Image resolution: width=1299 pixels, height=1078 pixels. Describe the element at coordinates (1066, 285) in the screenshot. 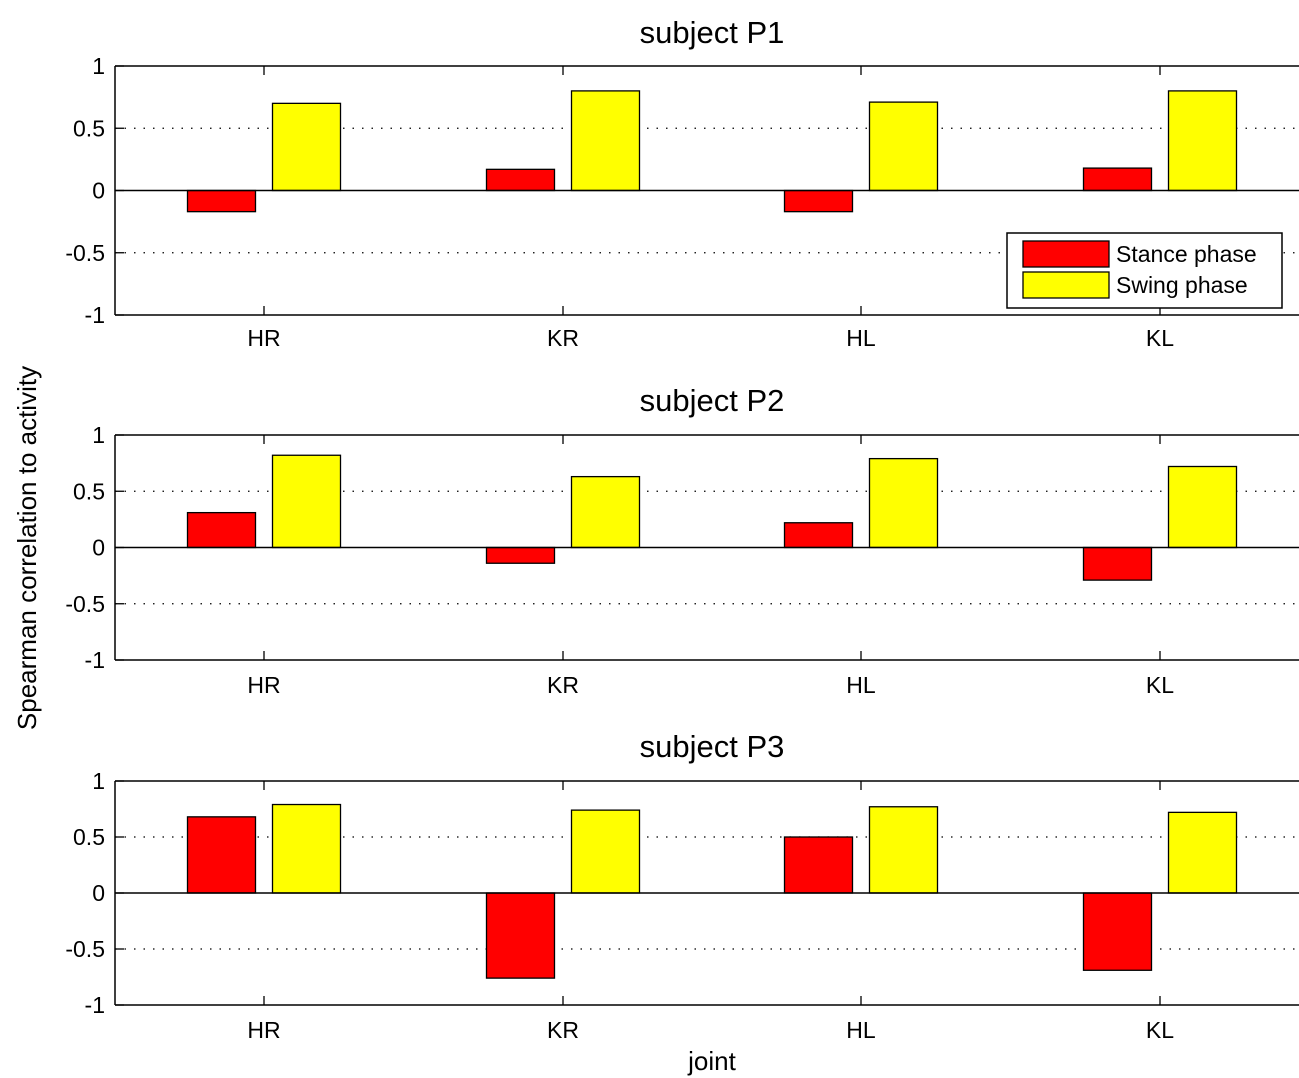

I see `legend-swatch-swing` at that location.